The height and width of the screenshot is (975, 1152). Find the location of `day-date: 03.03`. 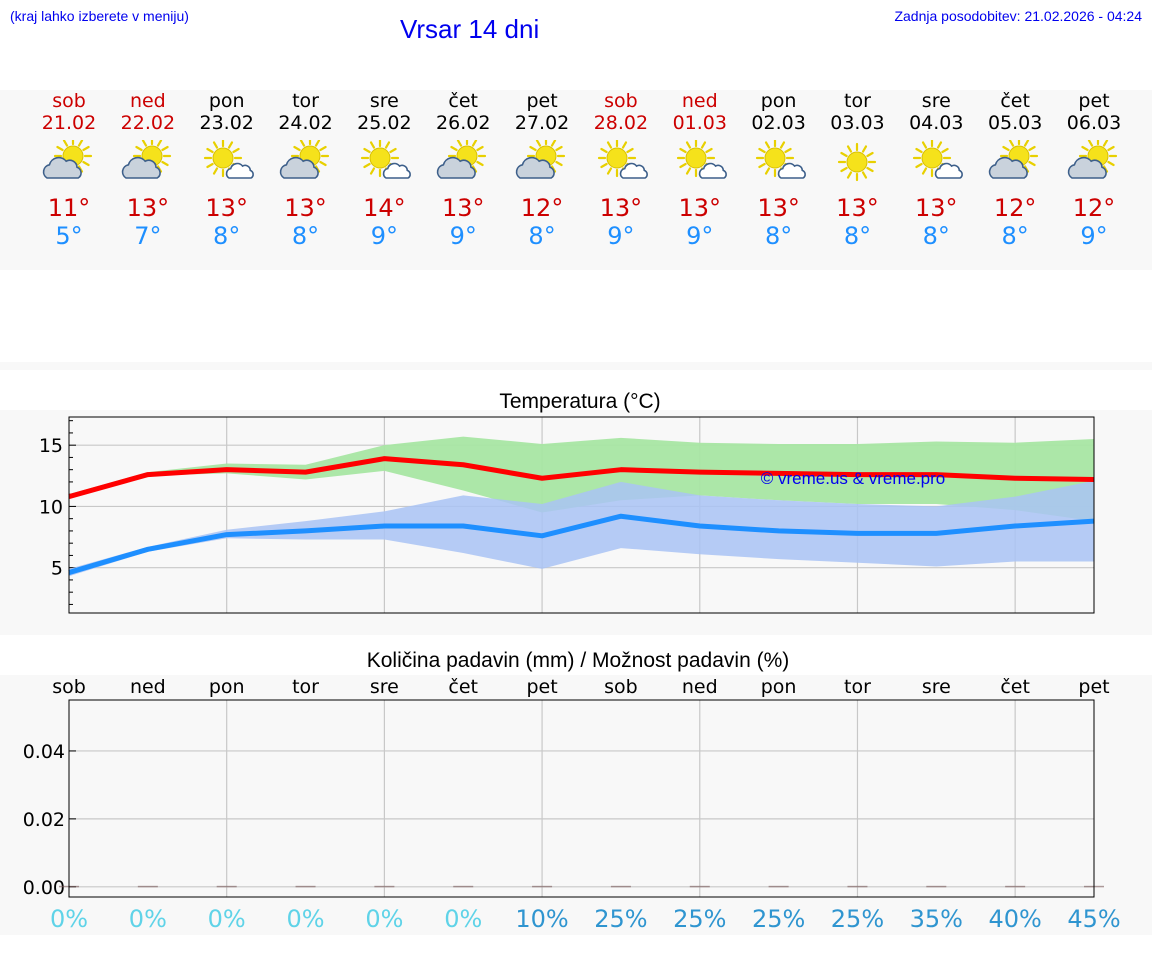

day-date: 03.03 is located at coordinates (857, 123).